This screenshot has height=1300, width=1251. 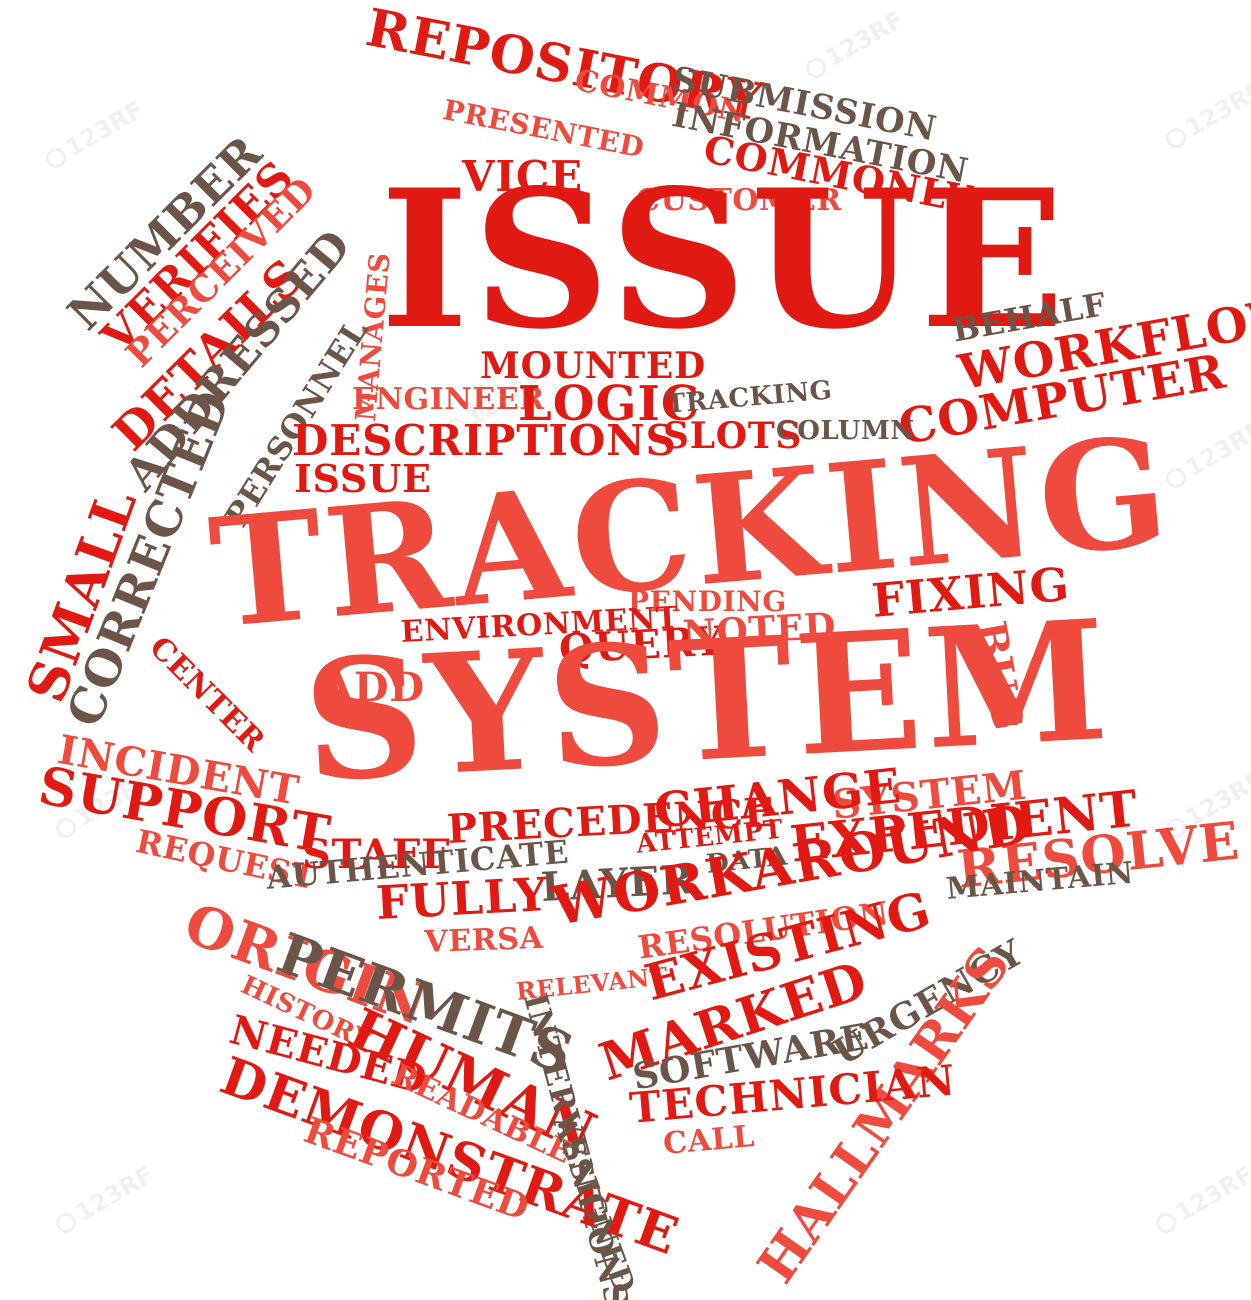 I want to click on word: FULLY, so click(x=462, y=898).